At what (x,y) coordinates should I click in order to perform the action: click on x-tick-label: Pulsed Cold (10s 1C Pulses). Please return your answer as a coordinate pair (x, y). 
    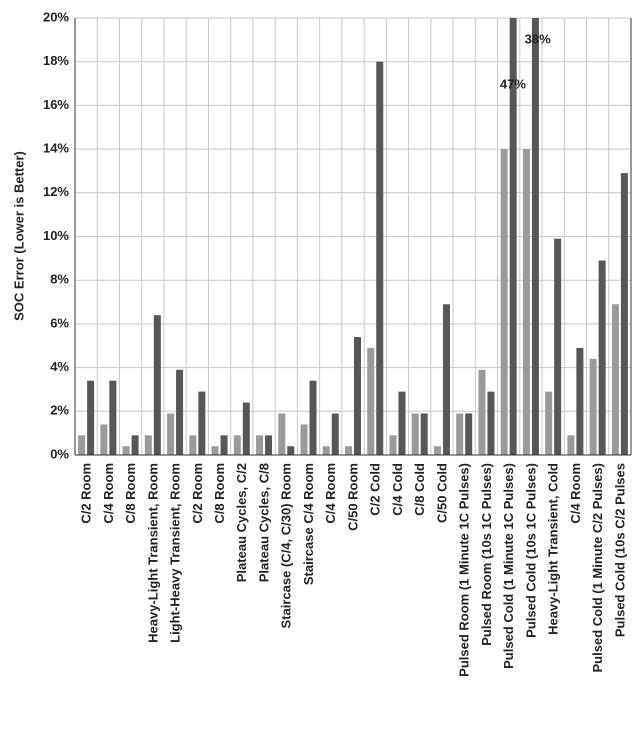
    Looking at the image, I should click on (530, 550).